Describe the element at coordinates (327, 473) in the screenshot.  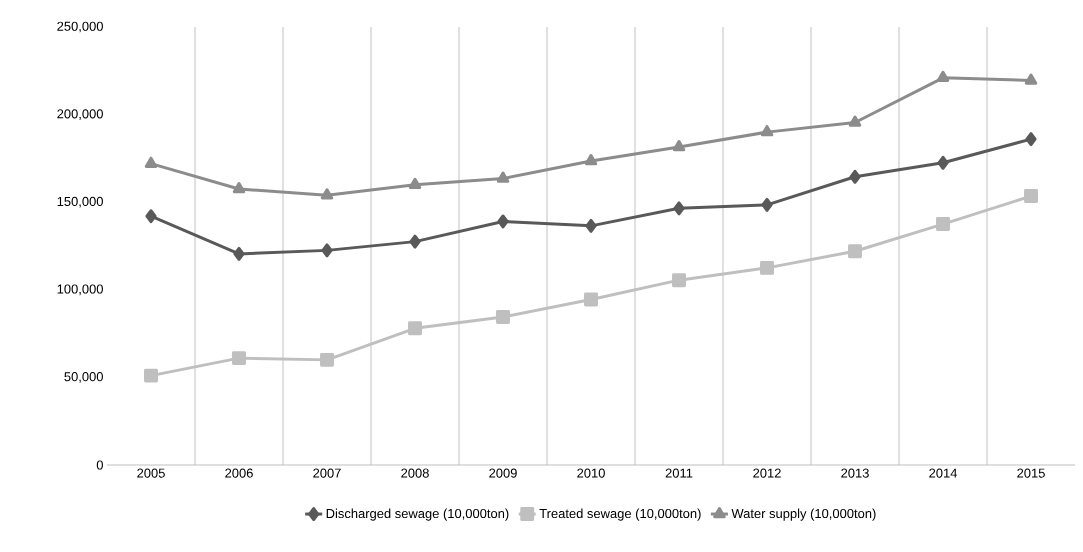
I see `x-tick-label: 2007` at that location.